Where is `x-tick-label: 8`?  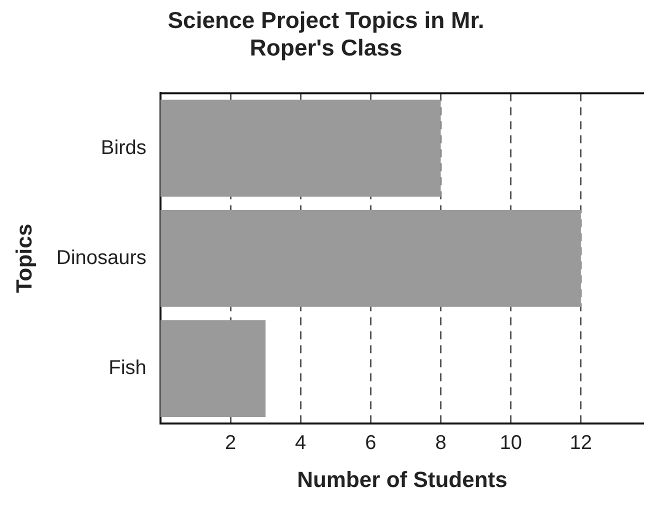 x-tick-label: 8 is located at coordinates (440, 443).